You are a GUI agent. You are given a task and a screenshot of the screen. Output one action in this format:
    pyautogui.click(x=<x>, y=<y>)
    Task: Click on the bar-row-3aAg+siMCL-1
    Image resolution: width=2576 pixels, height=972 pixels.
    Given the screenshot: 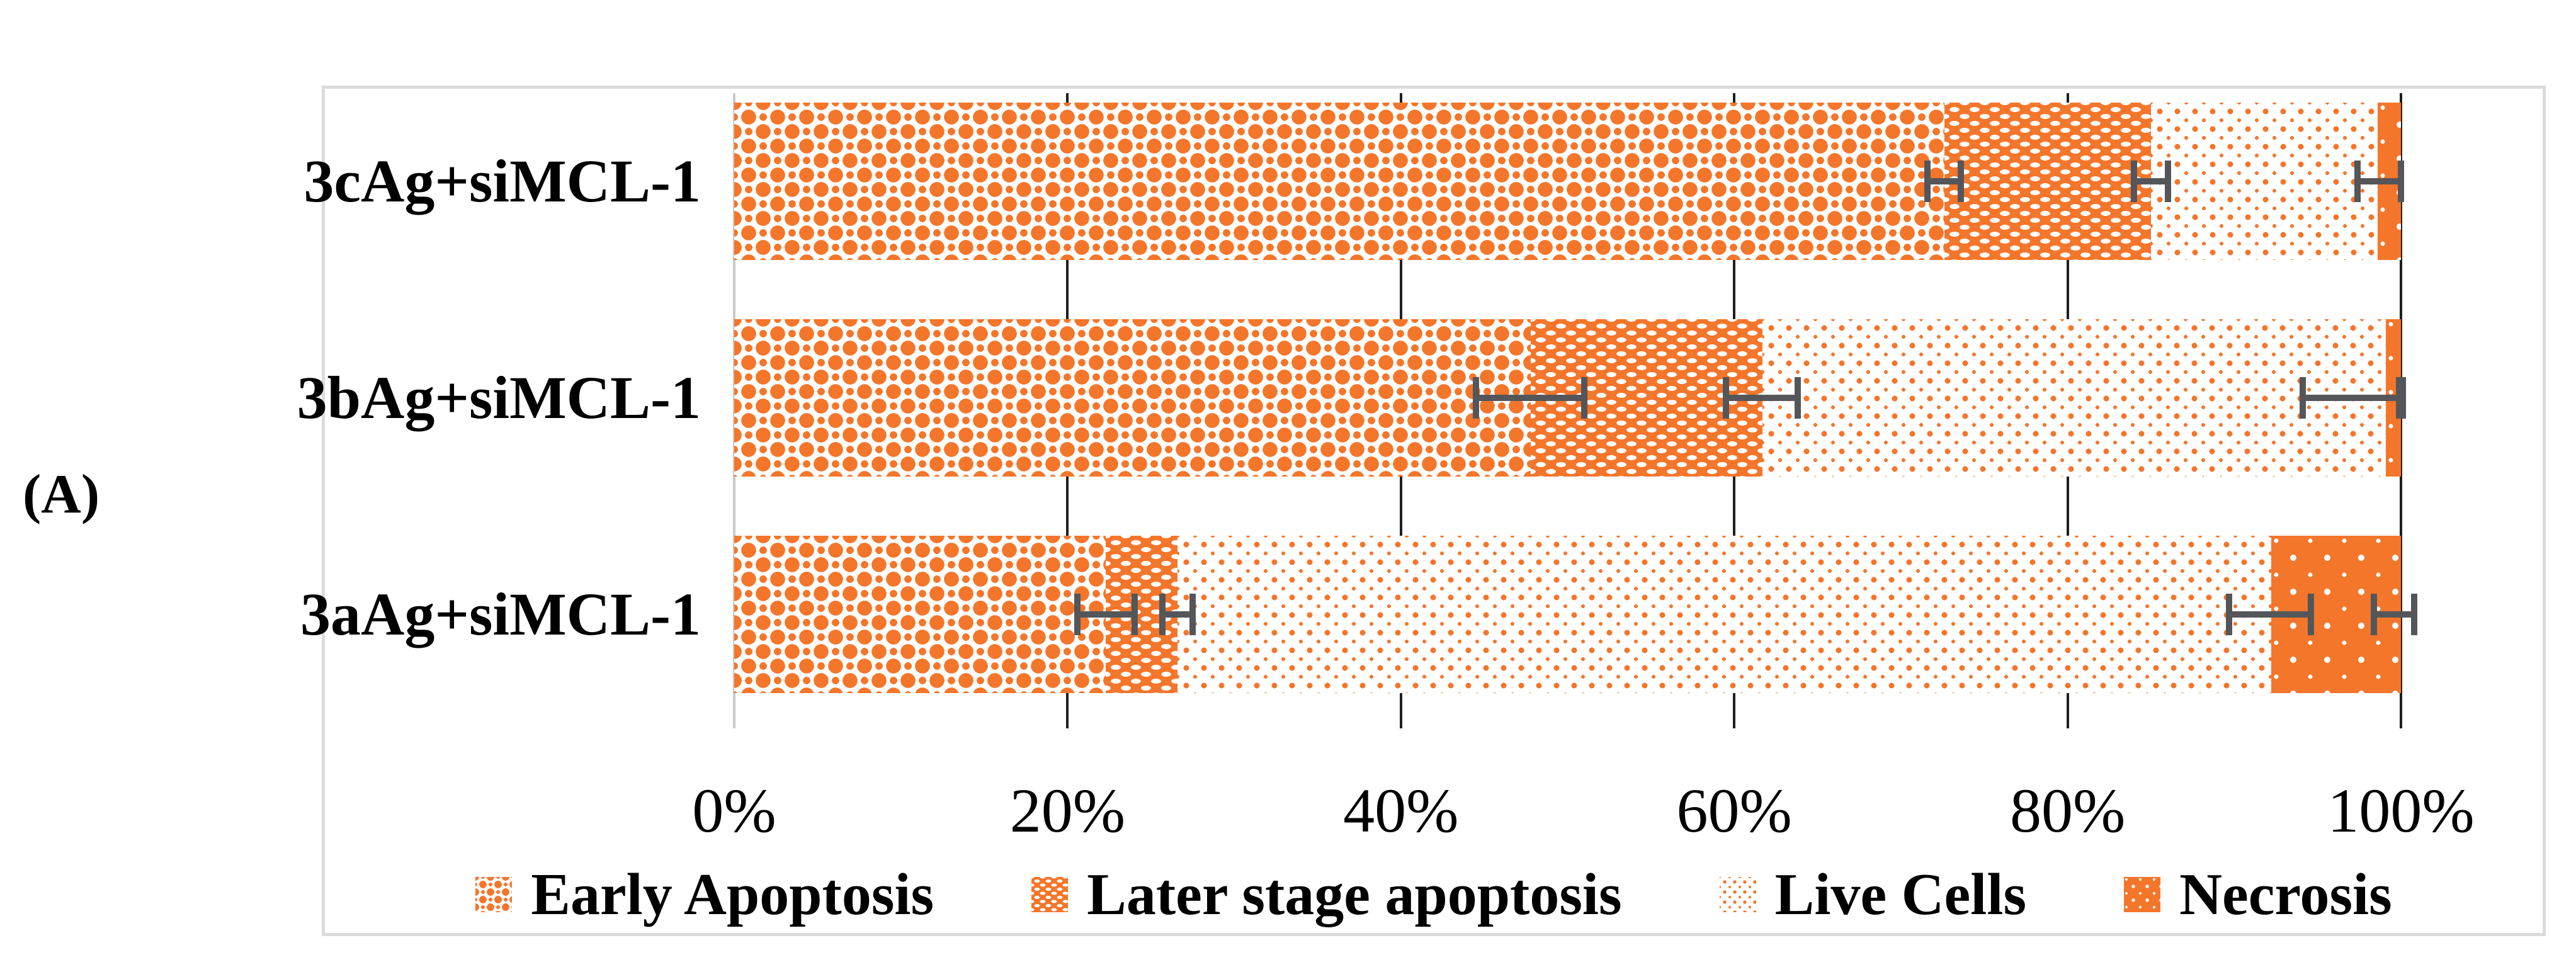 What is the action you would take?
    pyautogui.click(x=1567, y=614)
    